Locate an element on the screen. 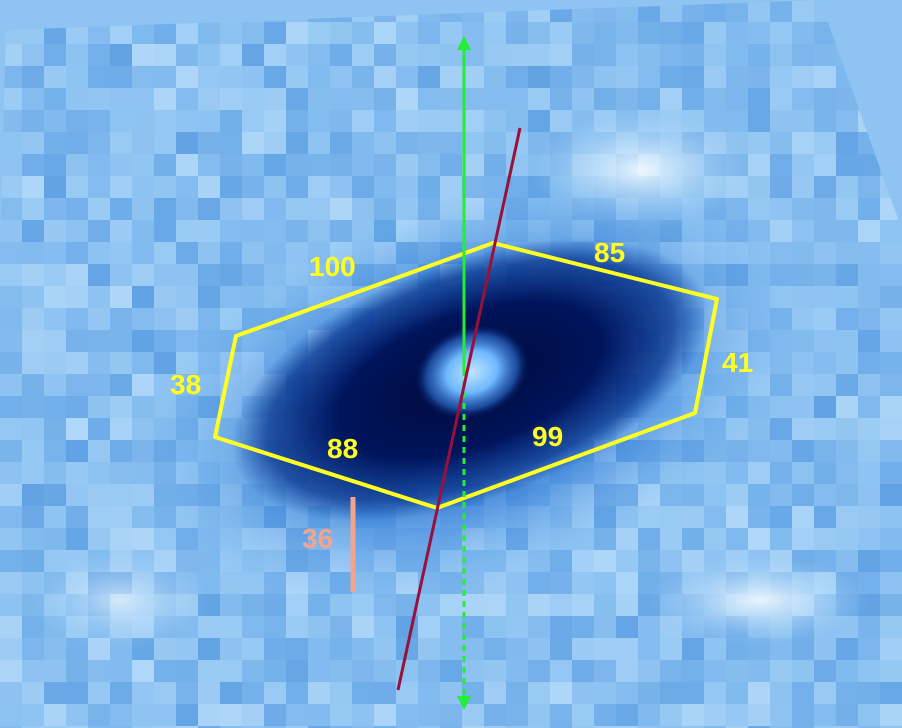  edge-label-right: 41 is located at coordinates (737, 362).